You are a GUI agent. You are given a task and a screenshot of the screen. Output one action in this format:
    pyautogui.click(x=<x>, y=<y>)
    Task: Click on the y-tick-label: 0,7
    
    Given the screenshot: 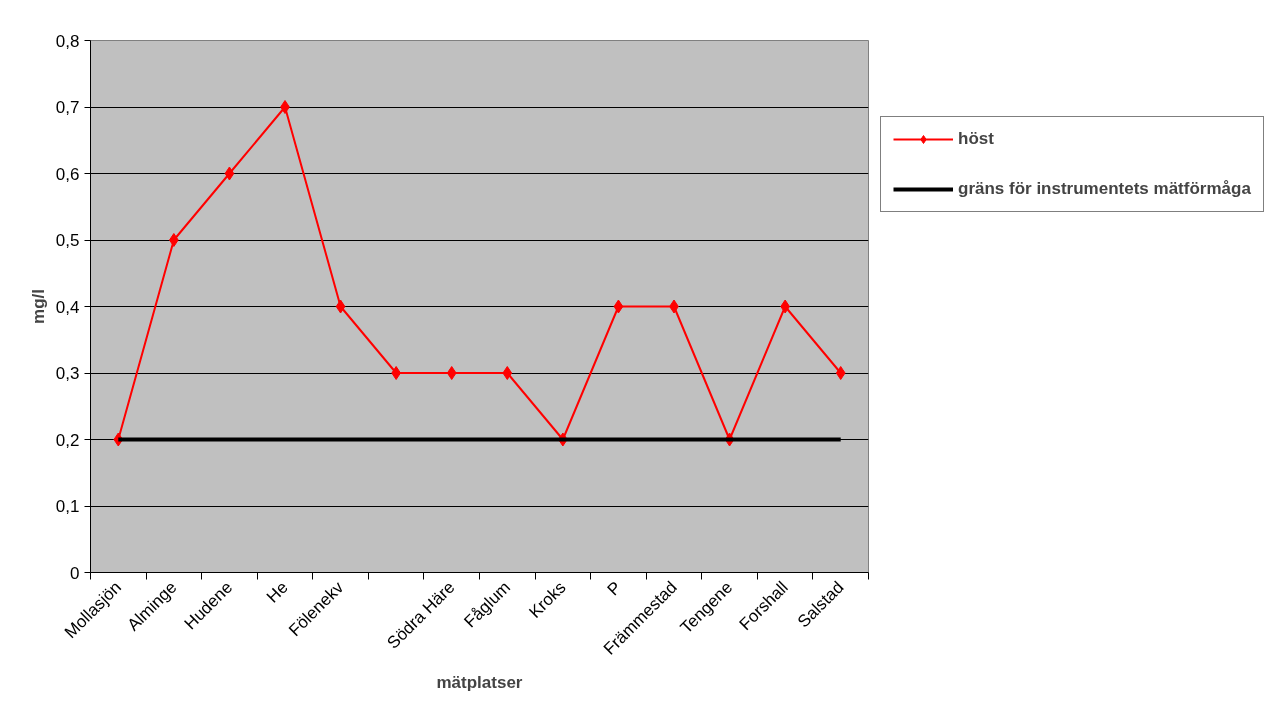 What is the action you would take?
    pyautogui.click(x=67, y=107)
    